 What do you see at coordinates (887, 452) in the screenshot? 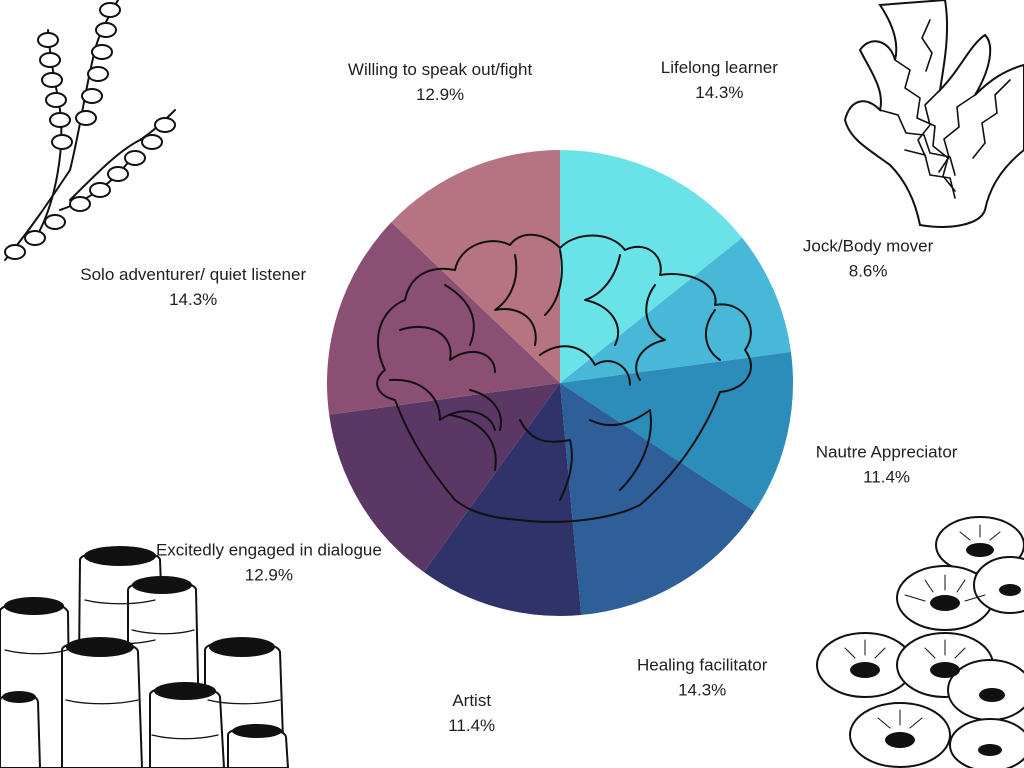
I see `slice-label: Nautre Appreciator` at bounding box center [887, 452].